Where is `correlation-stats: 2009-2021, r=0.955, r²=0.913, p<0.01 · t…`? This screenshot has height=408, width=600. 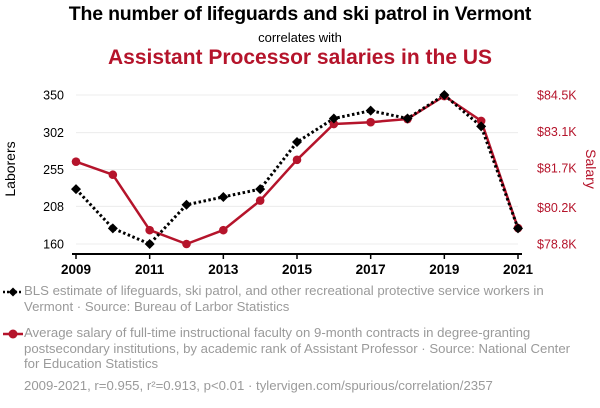
correlation-stats: 2009-2021, r=0.955, r²=0.913, p<0.01 · t… is located at coordinates (258, 385).